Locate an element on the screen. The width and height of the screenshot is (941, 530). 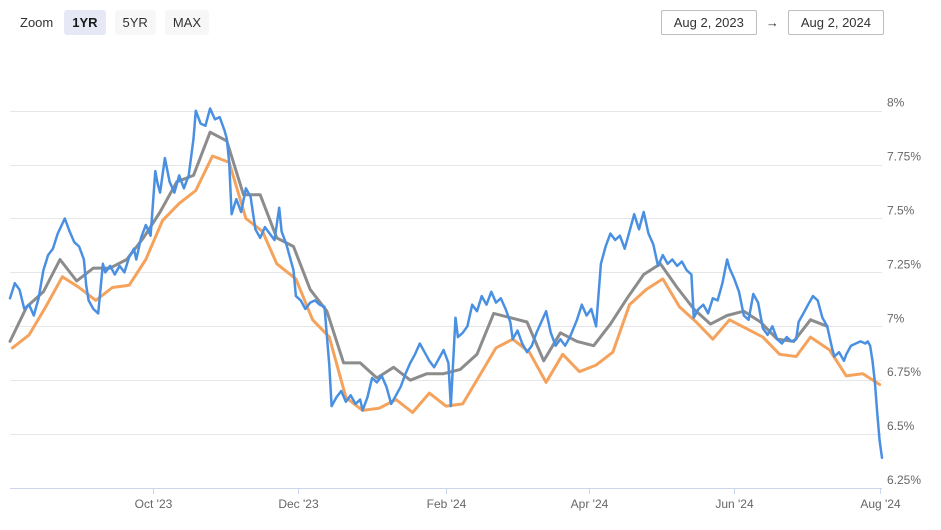
zoom-label: Zoom is located at coordinates (37, 22).